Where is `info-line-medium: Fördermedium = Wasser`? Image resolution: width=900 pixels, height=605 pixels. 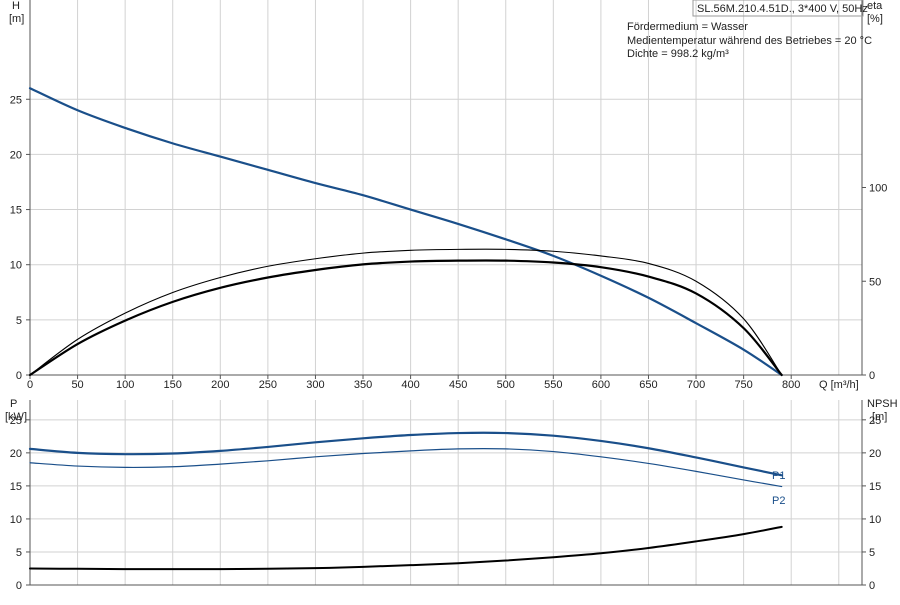 info-line-medium: Fördermedium = Wasser is located at coordinates (687, 27).